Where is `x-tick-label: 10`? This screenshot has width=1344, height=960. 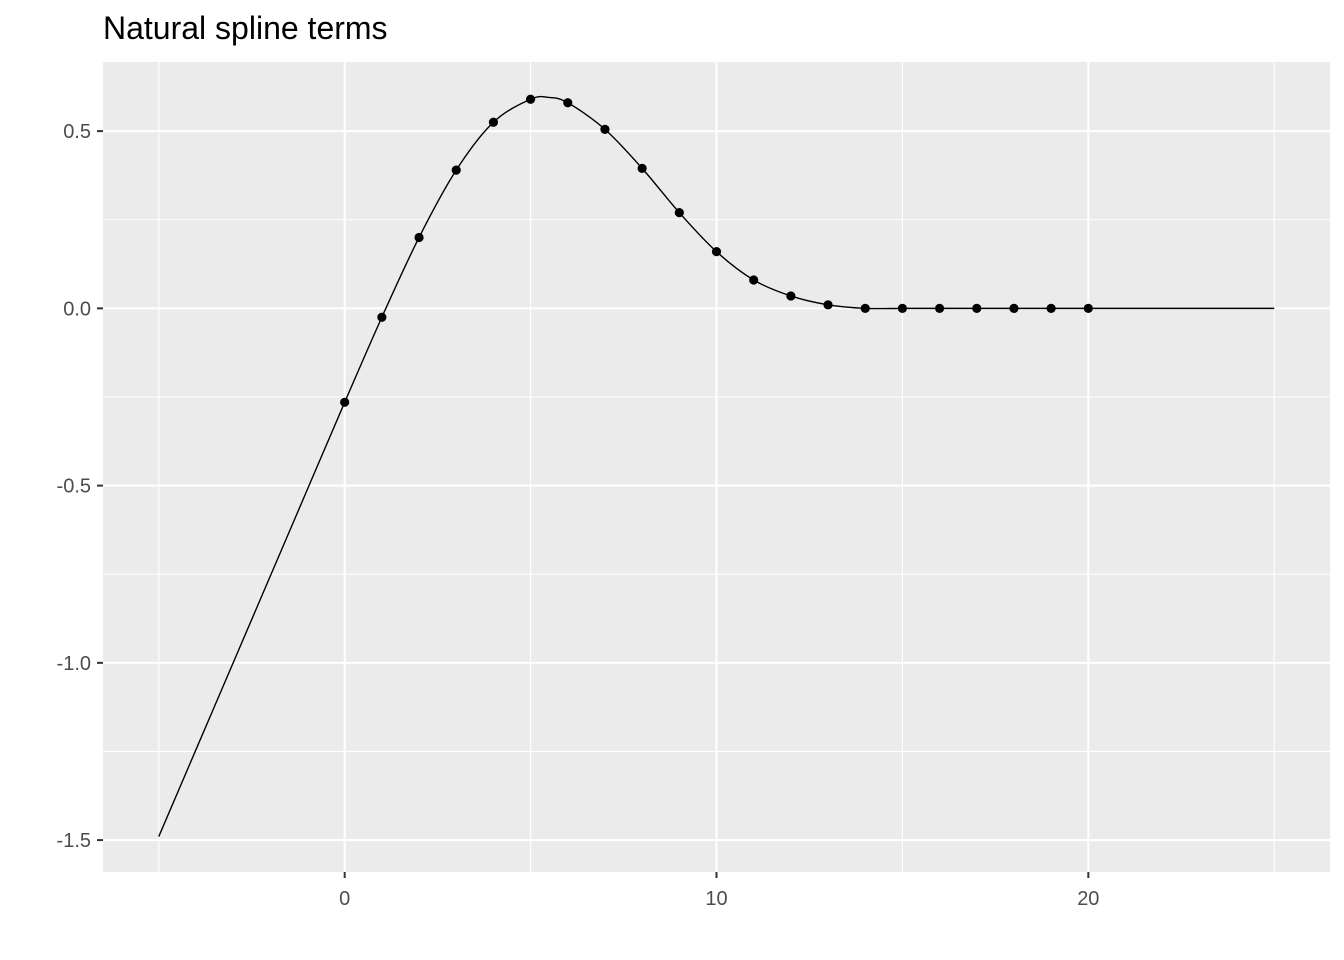
x-tick-label: 10 is located at coordinates (716, 899).